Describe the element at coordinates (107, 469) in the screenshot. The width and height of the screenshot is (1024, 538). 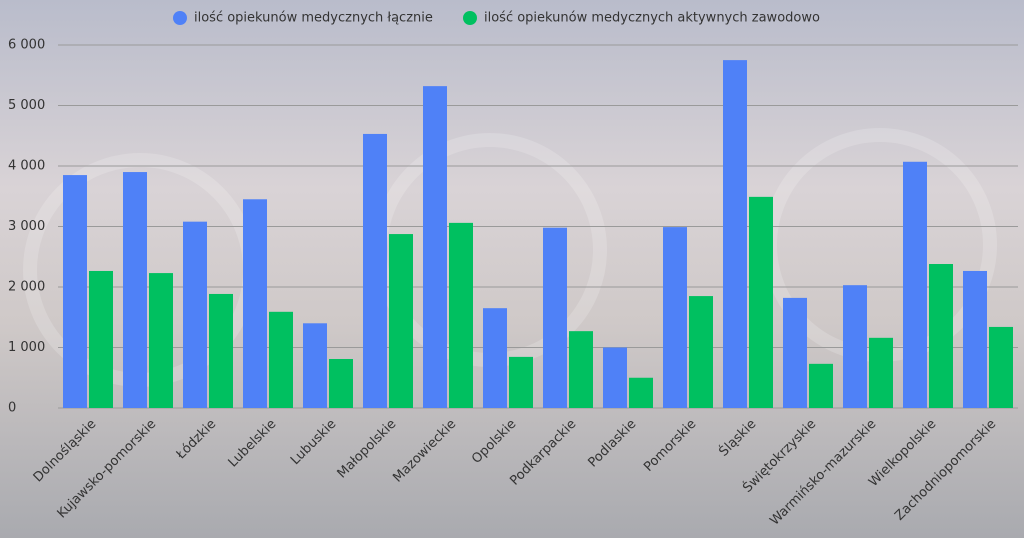
I see `x-tick-label: Kujawsko-pomorskie` at that location.